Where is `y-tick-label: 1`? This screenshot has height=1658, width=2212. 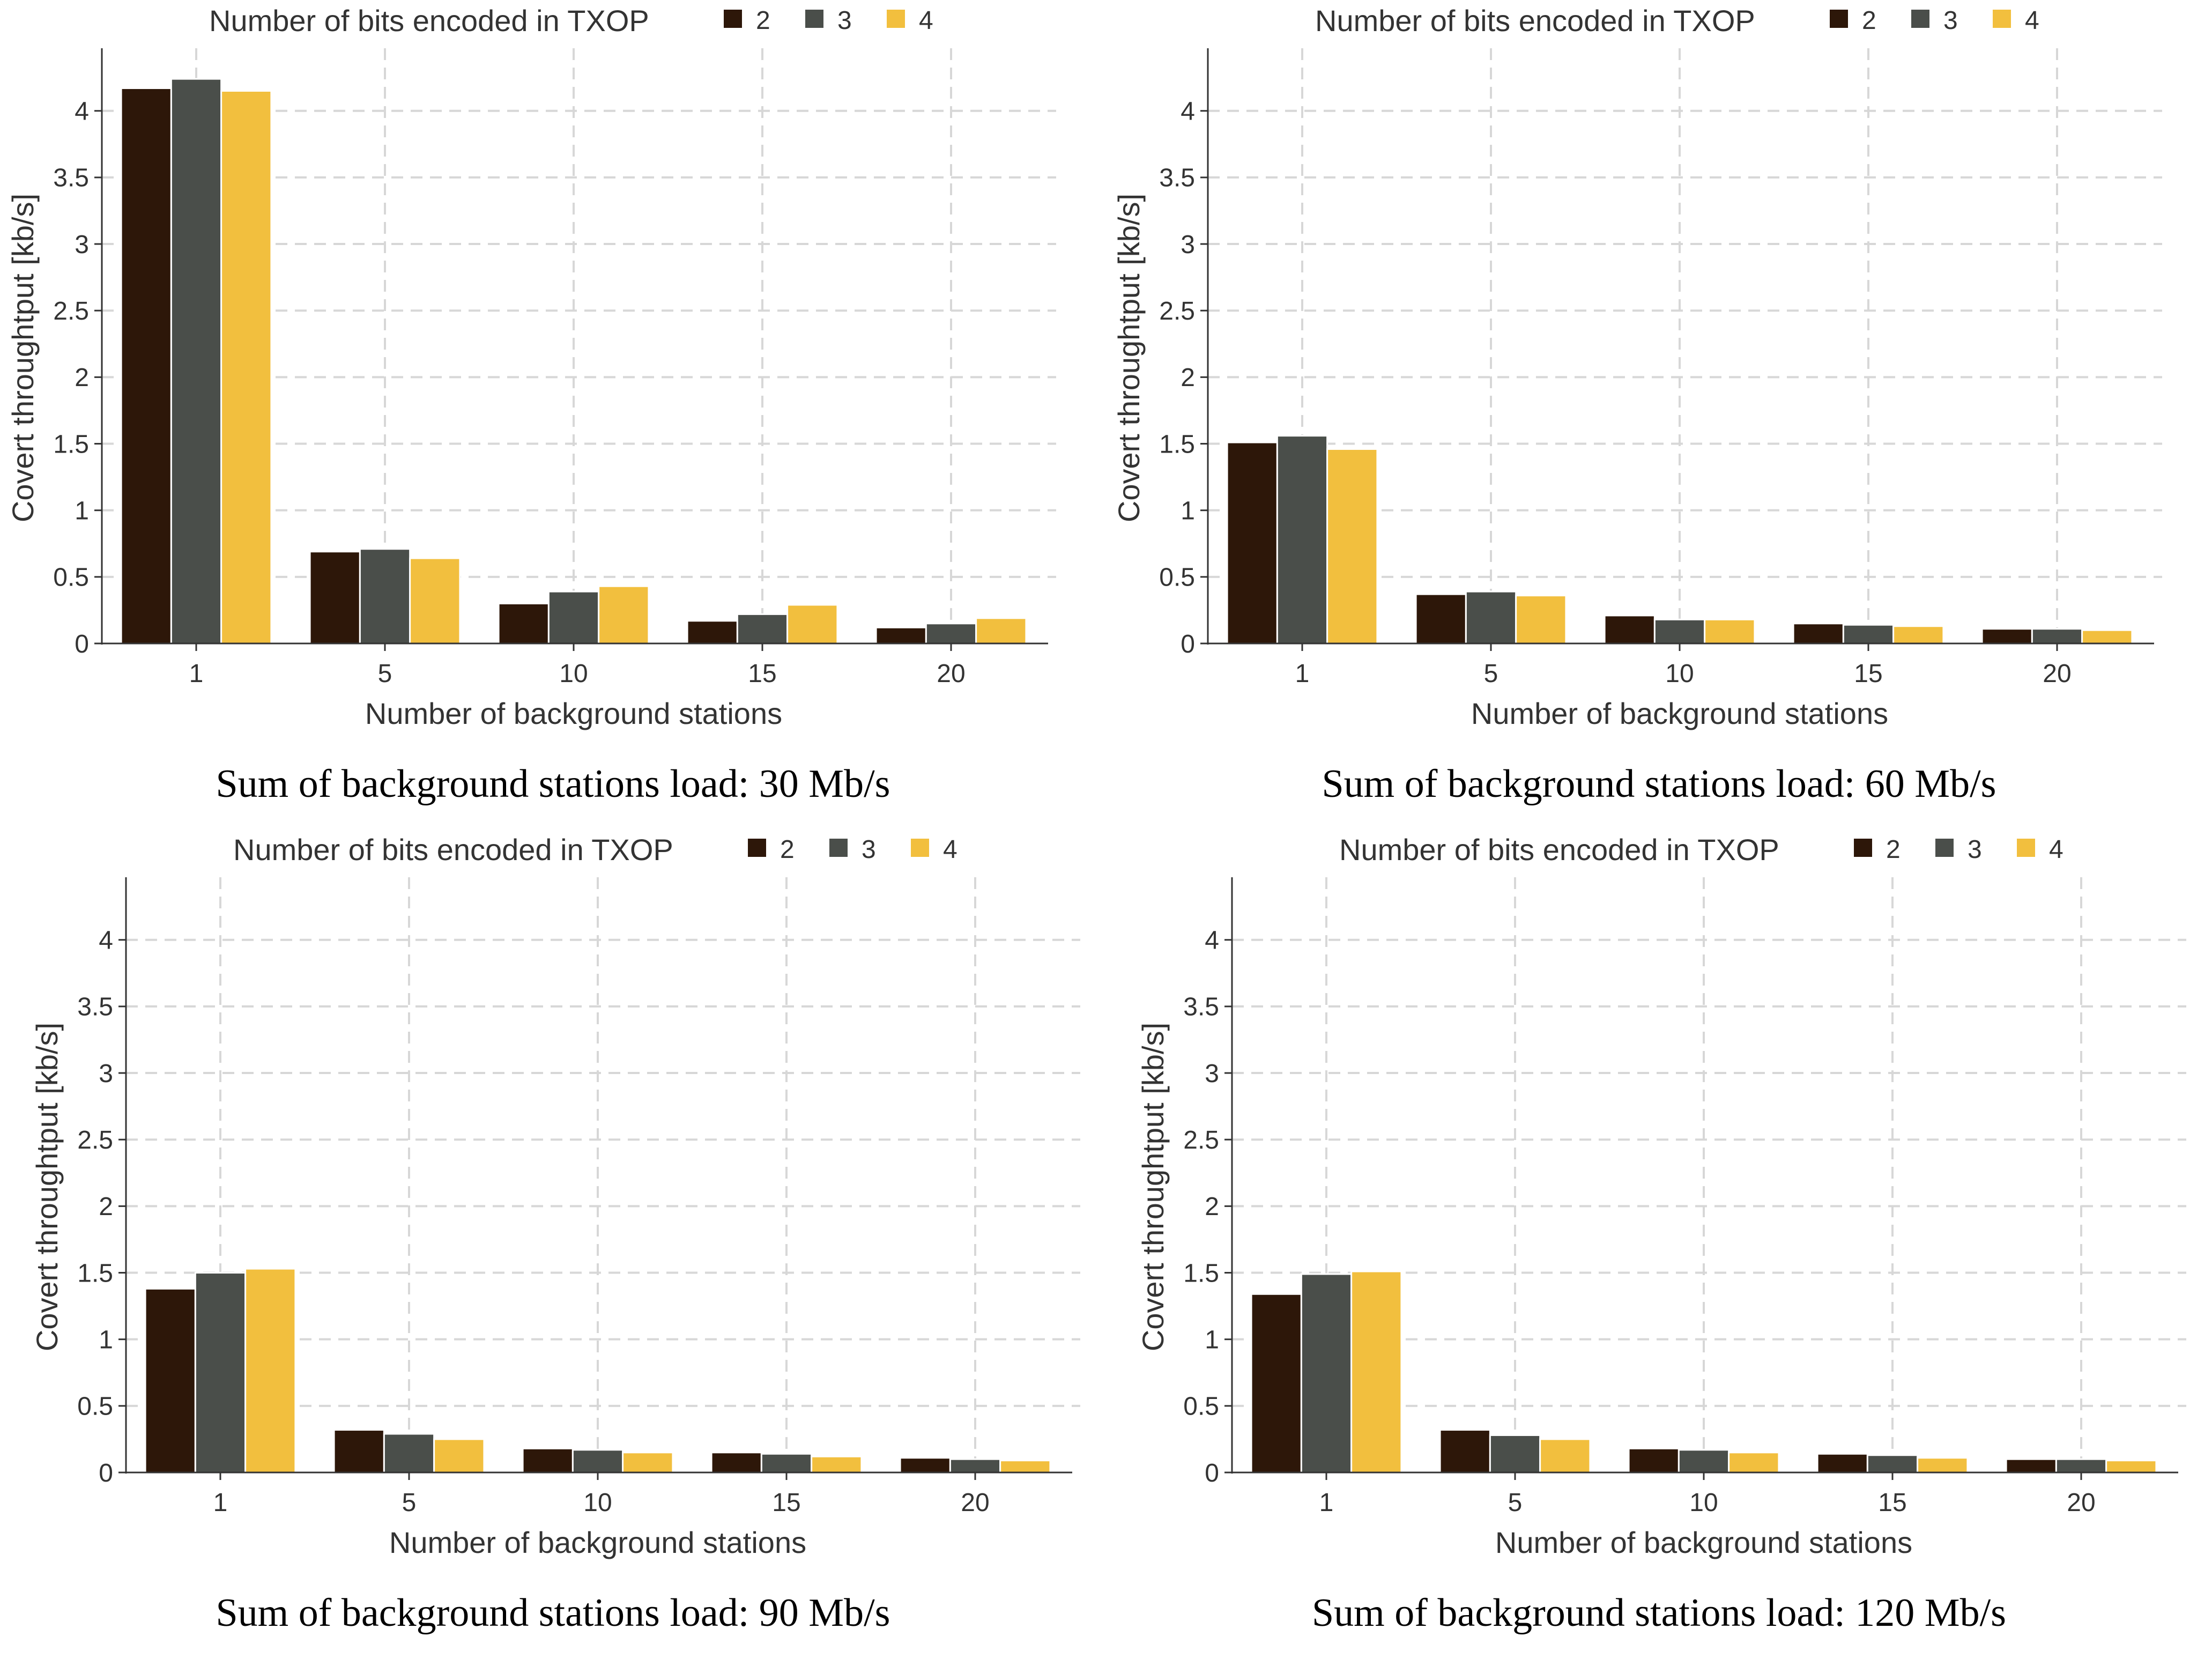
y-tick-label: 1 is located at coordinates (82, 511).